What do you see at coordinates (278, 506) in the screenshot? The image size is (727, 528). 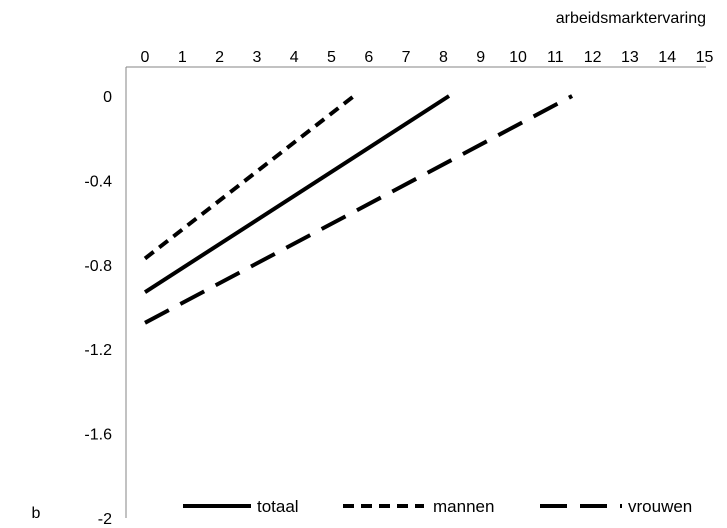 I see `legend-label-totaal: totaal` at bounding box center [278, 506].